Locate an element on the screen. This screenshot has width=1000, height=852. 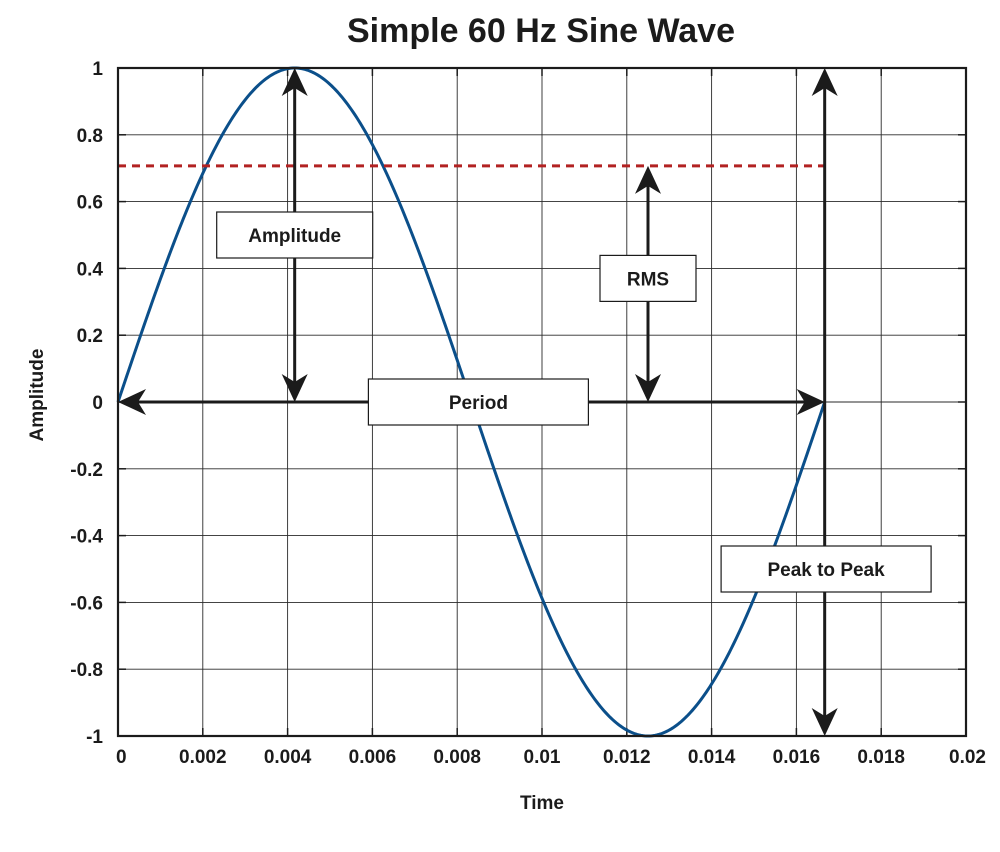
period-label-box is located at coordinates (478, 402).